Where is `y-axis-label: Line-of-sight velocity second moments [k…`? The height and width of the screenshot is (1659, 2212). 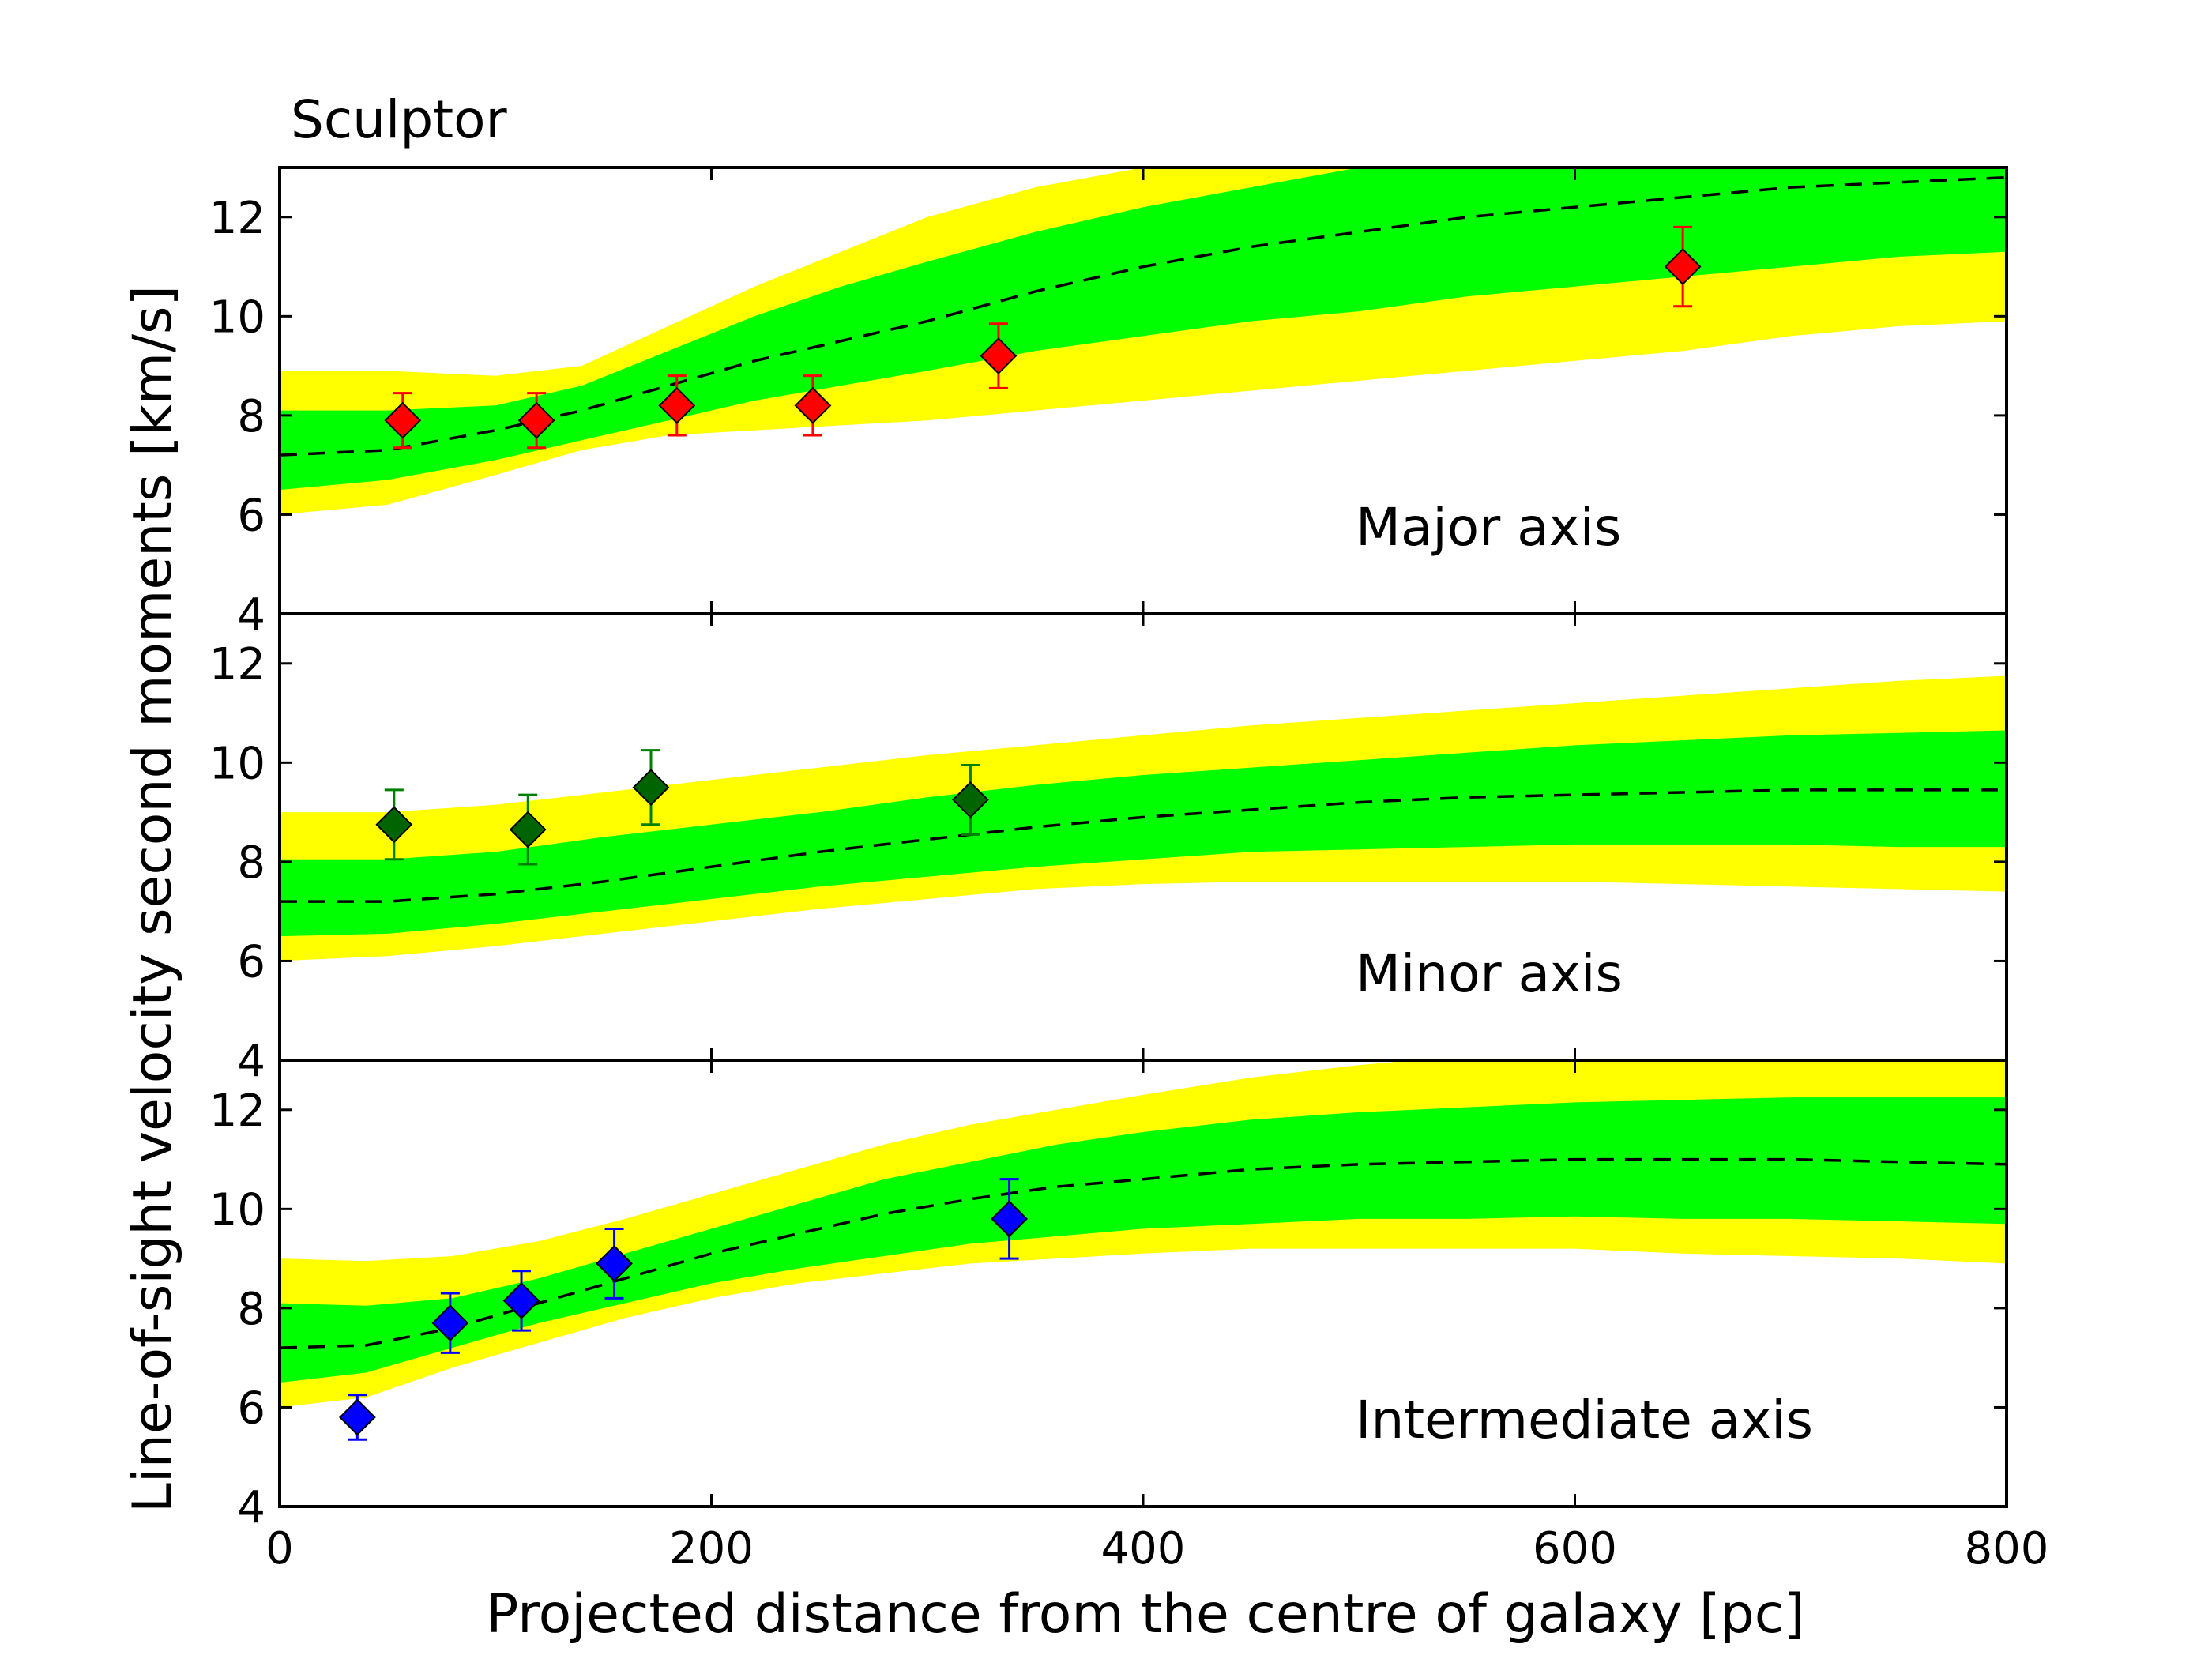 y-axis-label: Line-of-sight velocity second moments [k… is located at coordinates (153, 899).